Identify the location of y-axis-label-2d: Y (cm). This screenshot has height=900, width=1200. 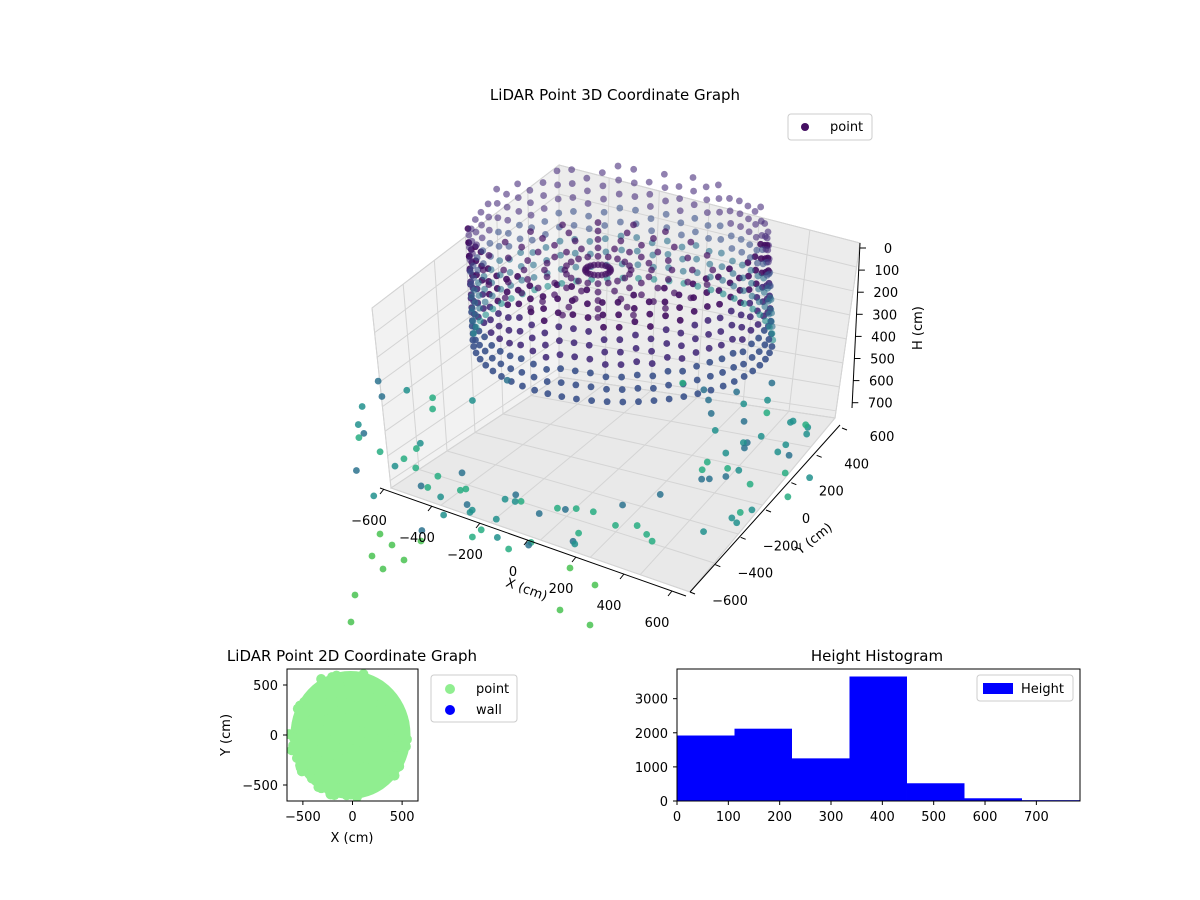
(226, 735).